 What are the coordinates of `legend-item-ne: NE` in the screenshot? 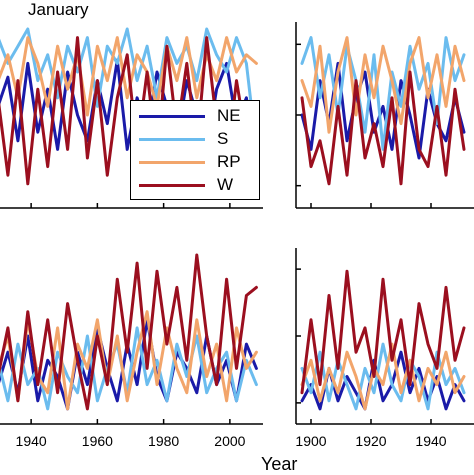 It's located at (195, 116).